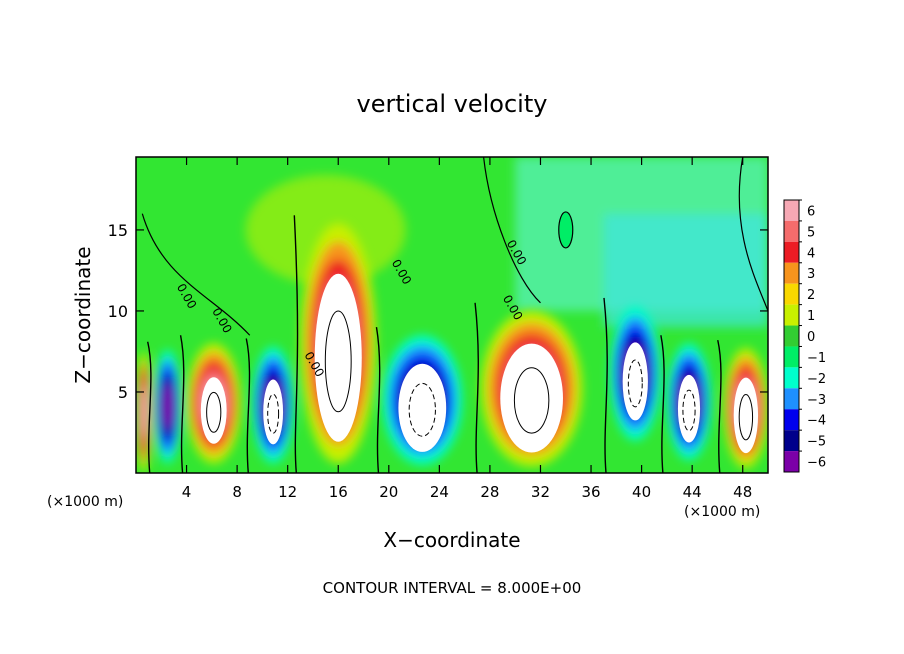 This screenshot has width=904, height=654. Describe the element at coordinates (816, 379) in the screenshot. I see `colorbar-label: −2` at that location.